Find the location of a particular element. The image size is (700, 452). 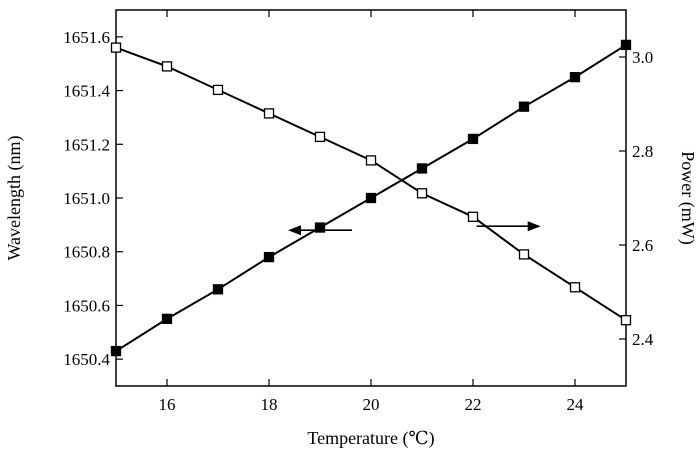

left-y-tick-label: 1651.0 is located at coordinates (86, 198).